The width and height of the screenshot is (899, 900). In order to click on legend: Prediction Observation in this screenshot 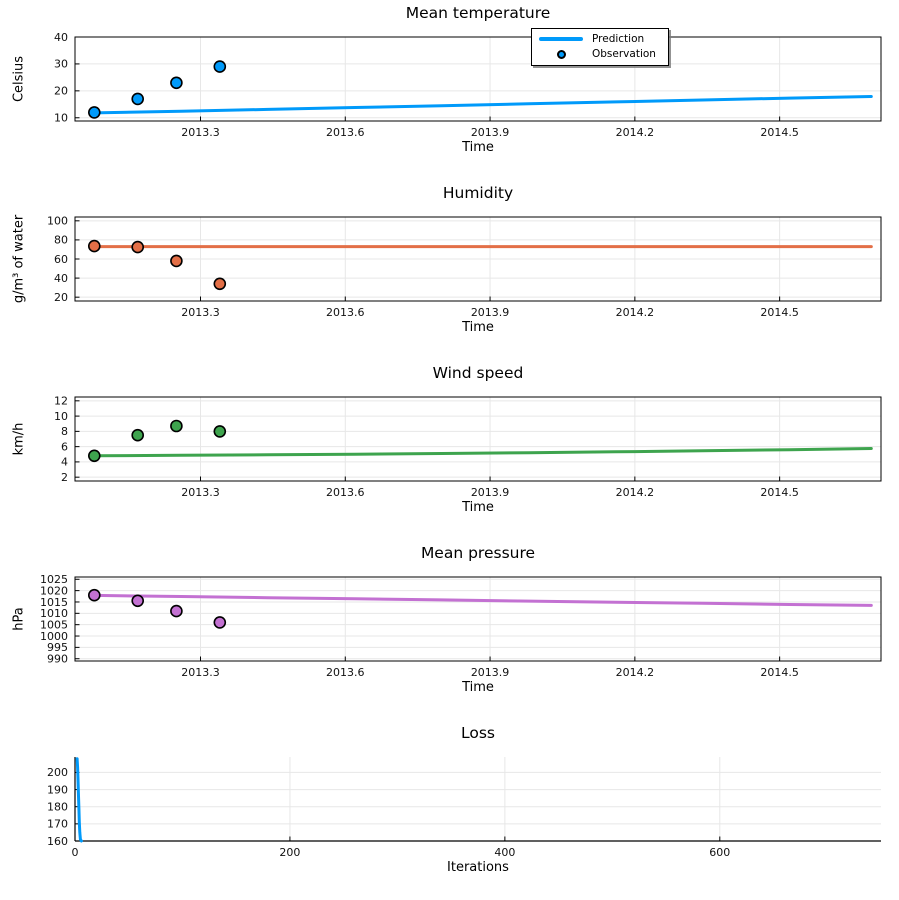, I will do `click(600, 47)`.